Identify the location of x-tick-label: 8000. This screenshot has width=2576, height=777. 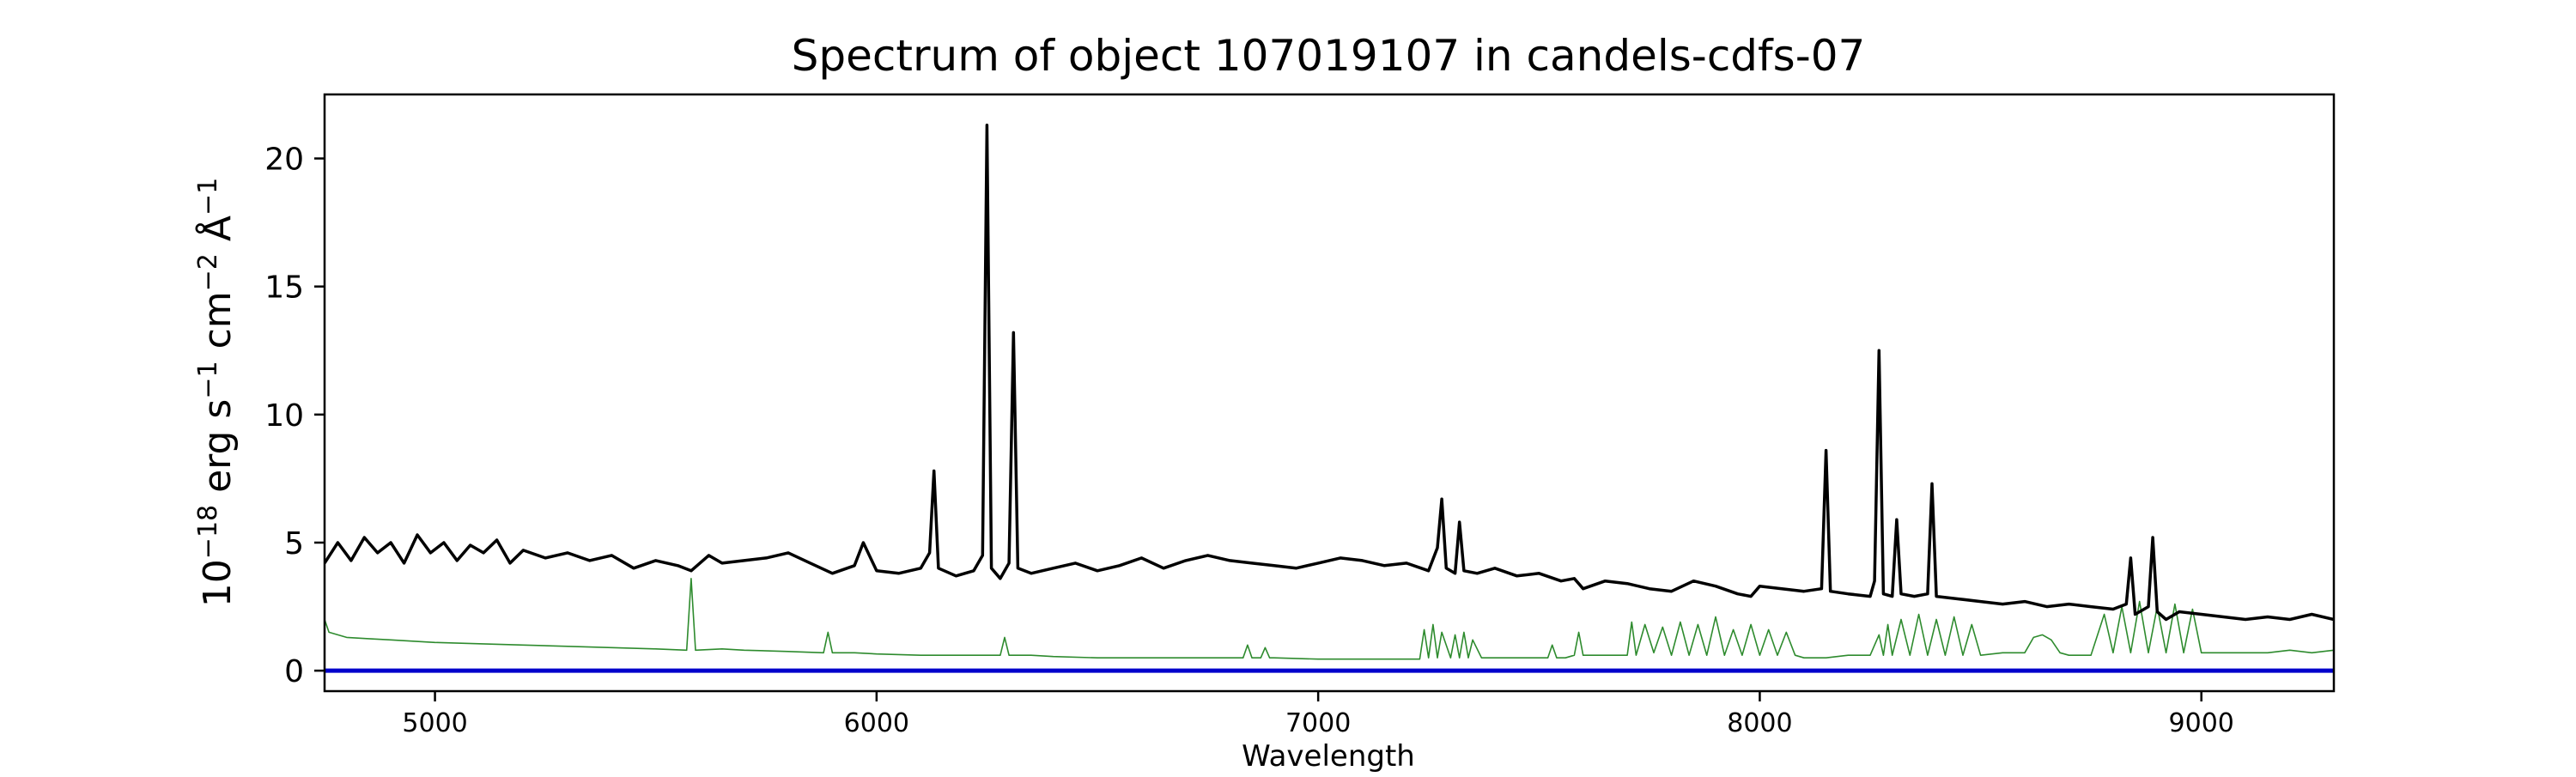
(1760, 723).